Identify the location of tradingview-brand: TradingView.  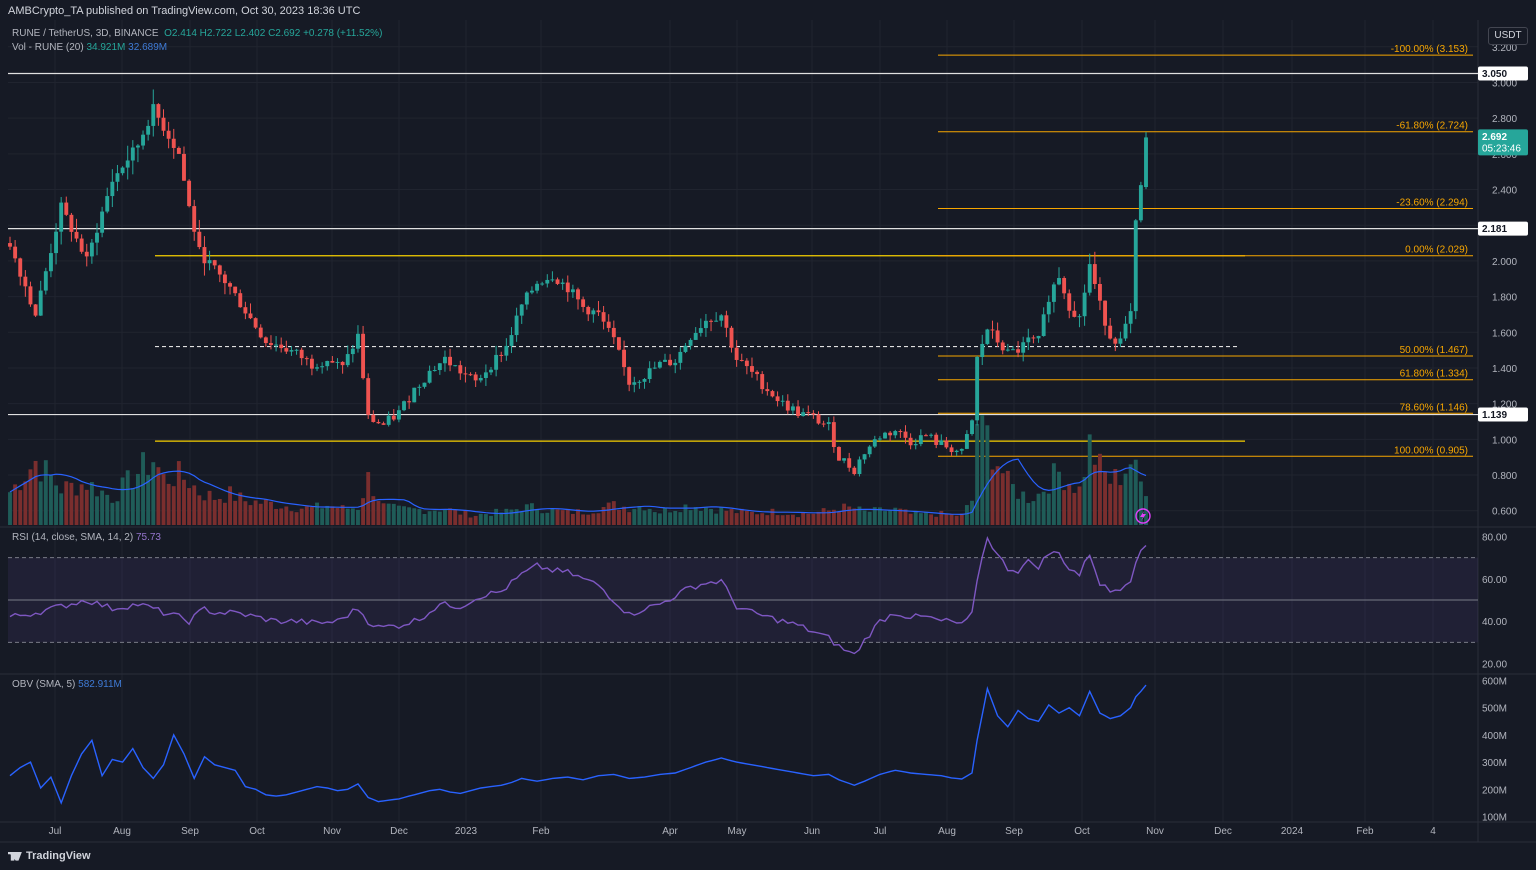
(49, 856).